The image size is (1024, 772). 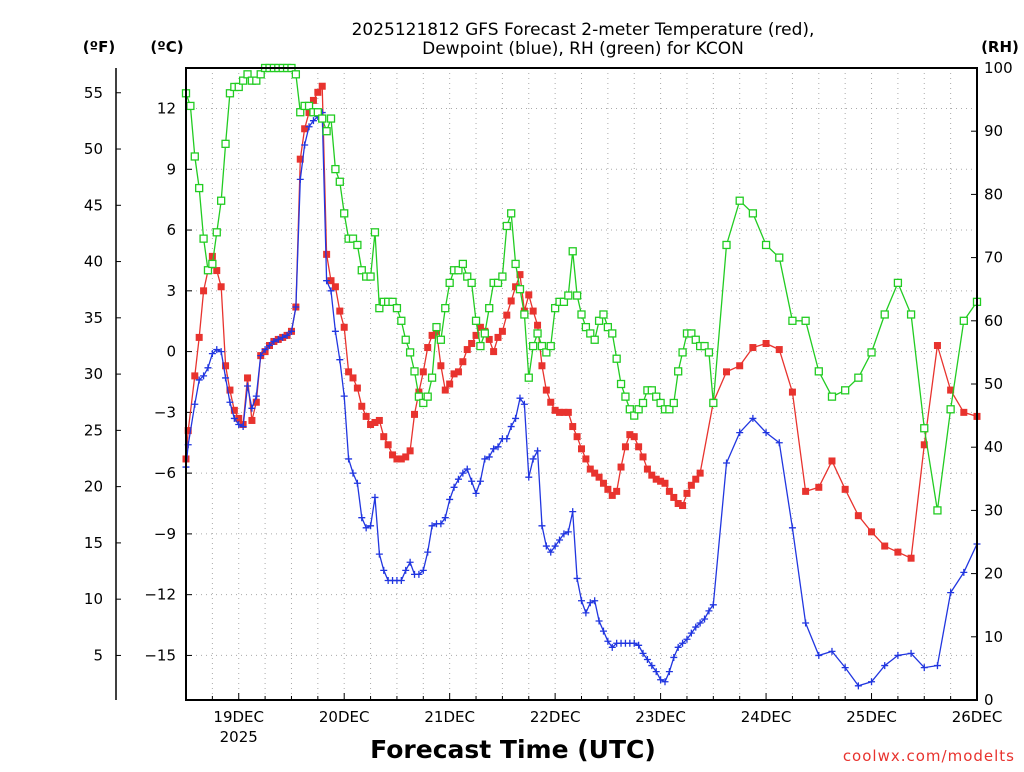 I want to click on rh-tick-label: 60, so click(x=993, y=321).